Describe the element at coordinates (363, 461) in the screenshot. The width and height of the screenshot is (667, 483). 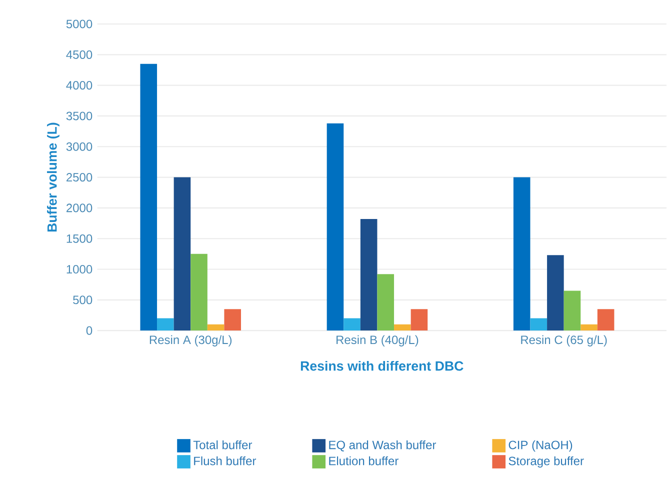
I see `legend-label: Elution buffer` at that location.